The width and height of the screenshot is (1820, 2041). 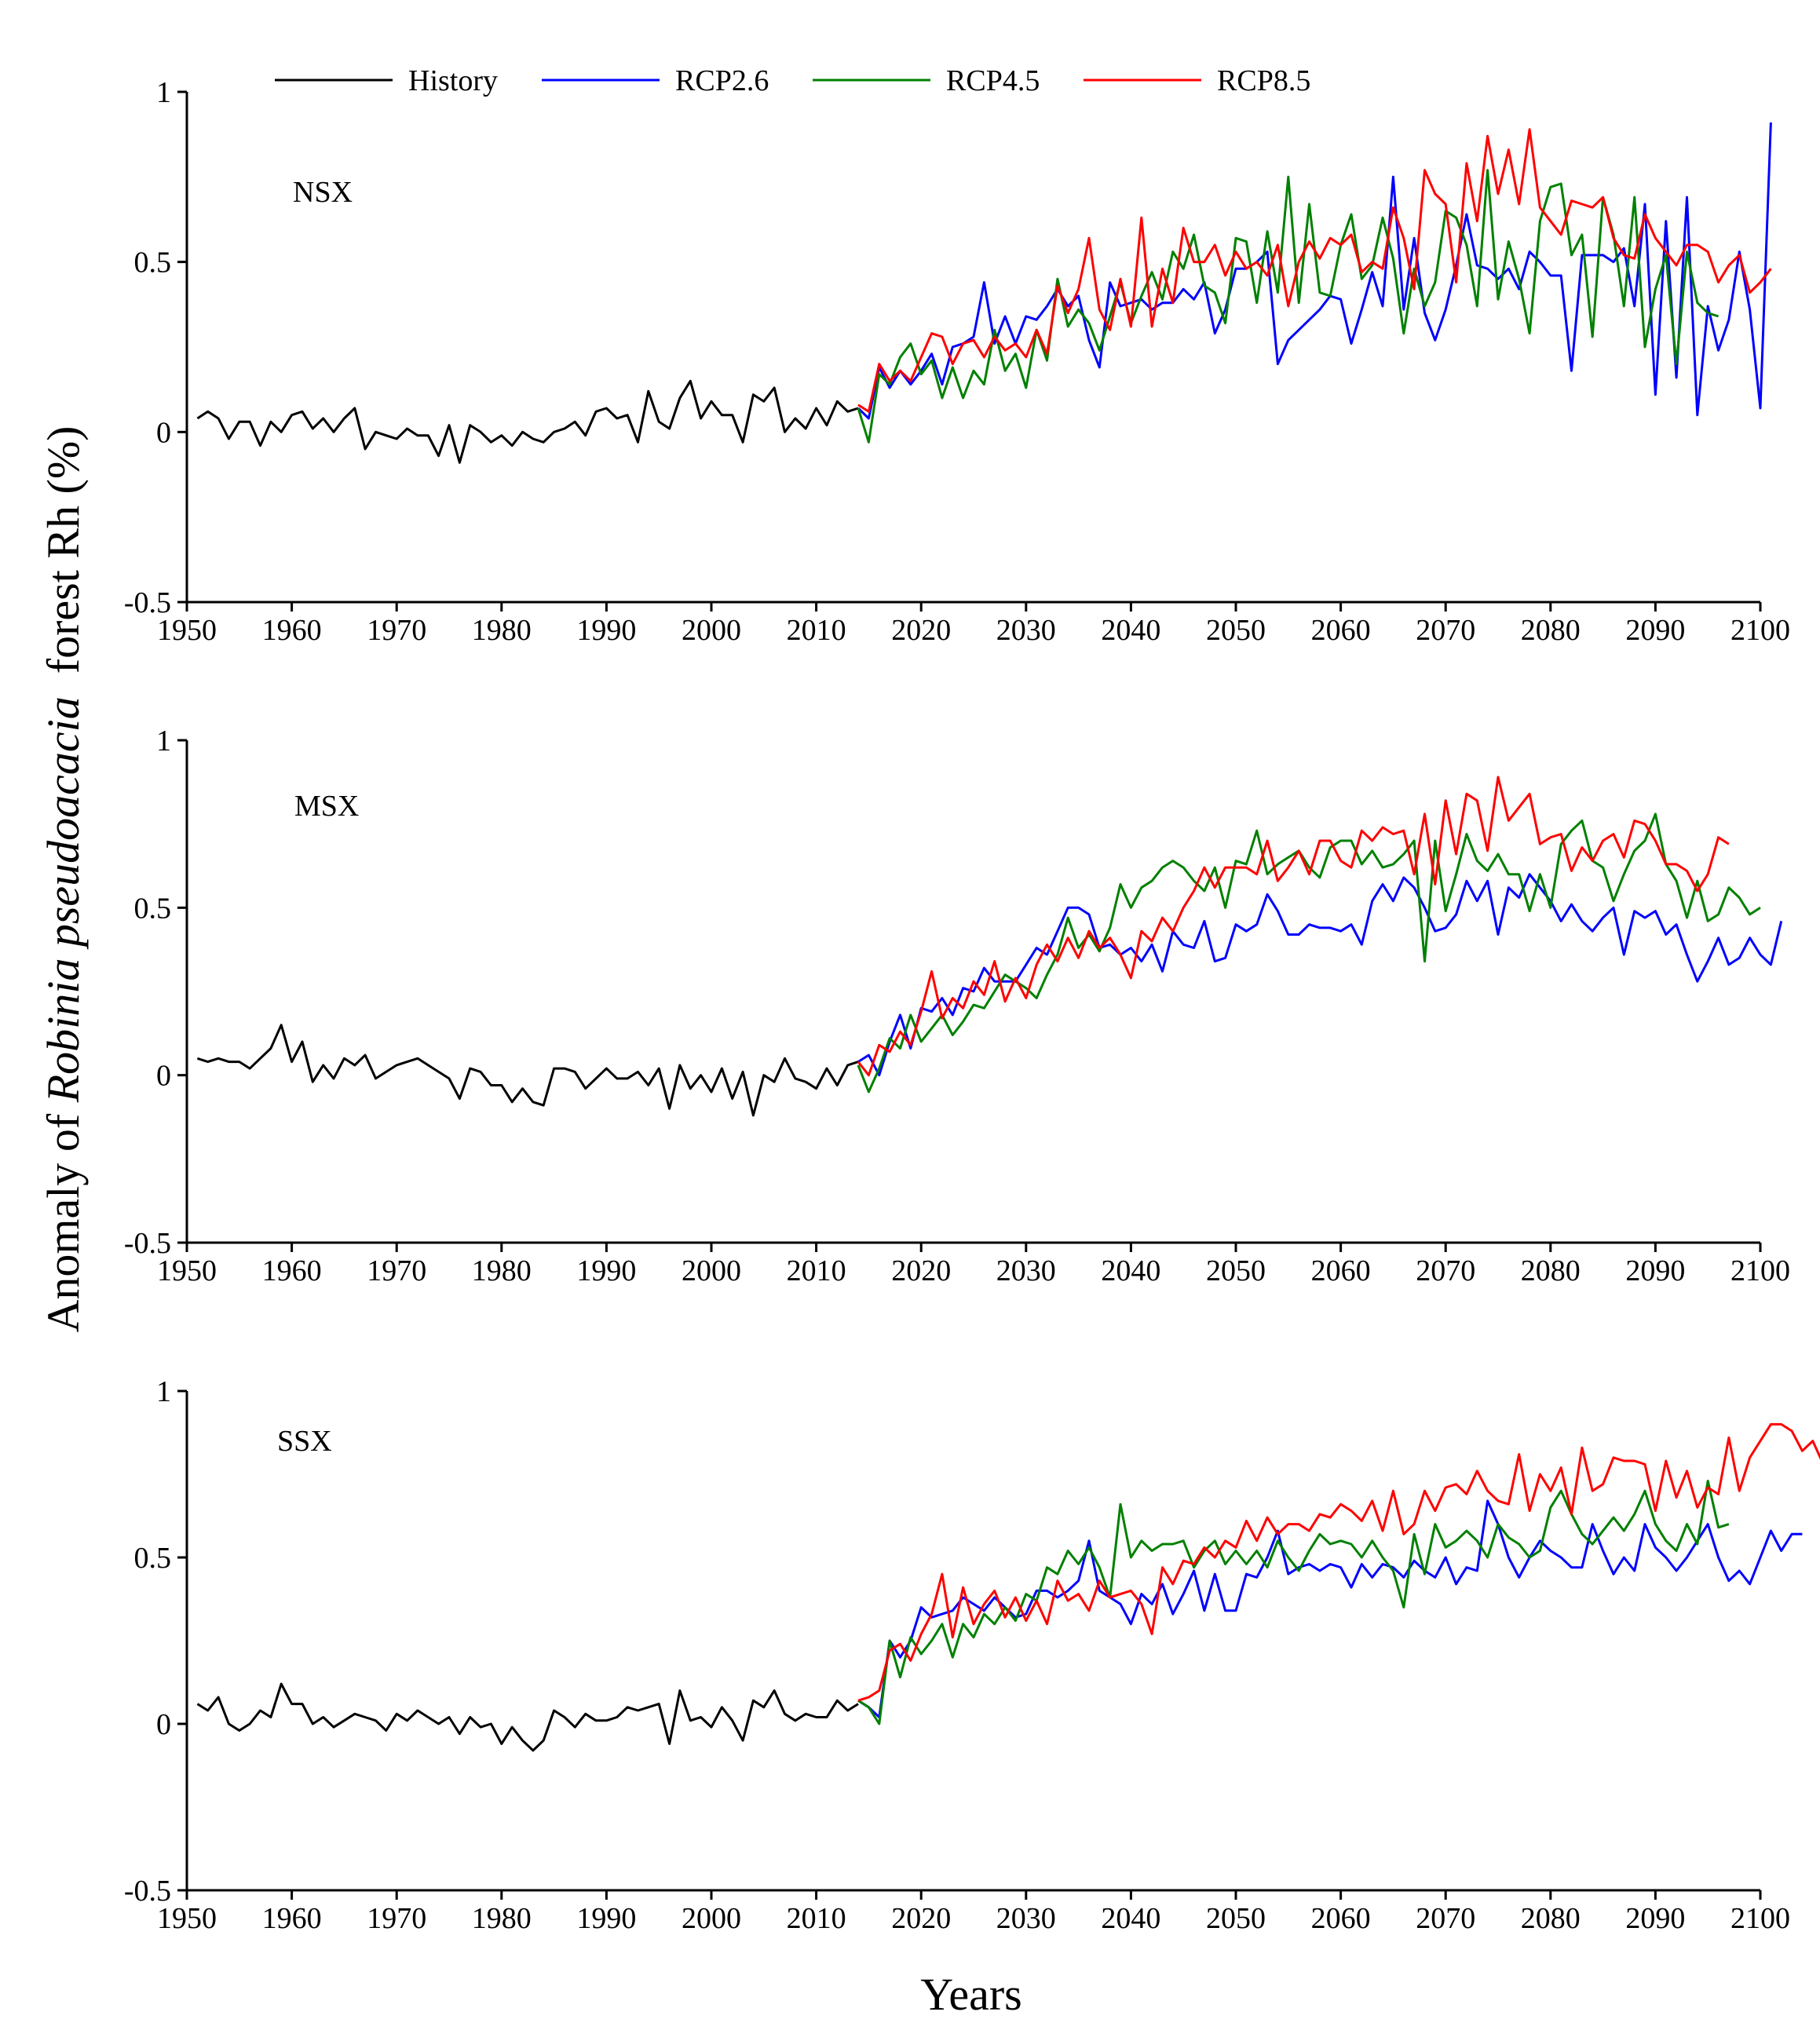 I want to click on y-axis-title-prefix: Anomaly of, so click(x=63, y=1217).